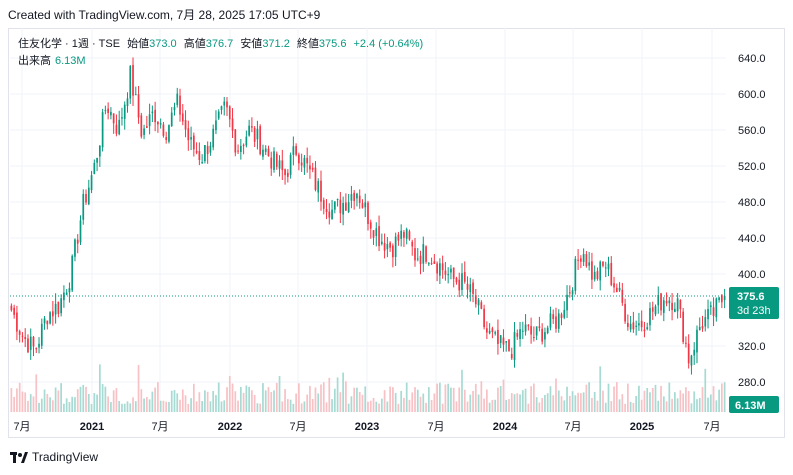 This screenshot has height=475, width=793. I want to click on low-value: 371.2, so click(276, 44).